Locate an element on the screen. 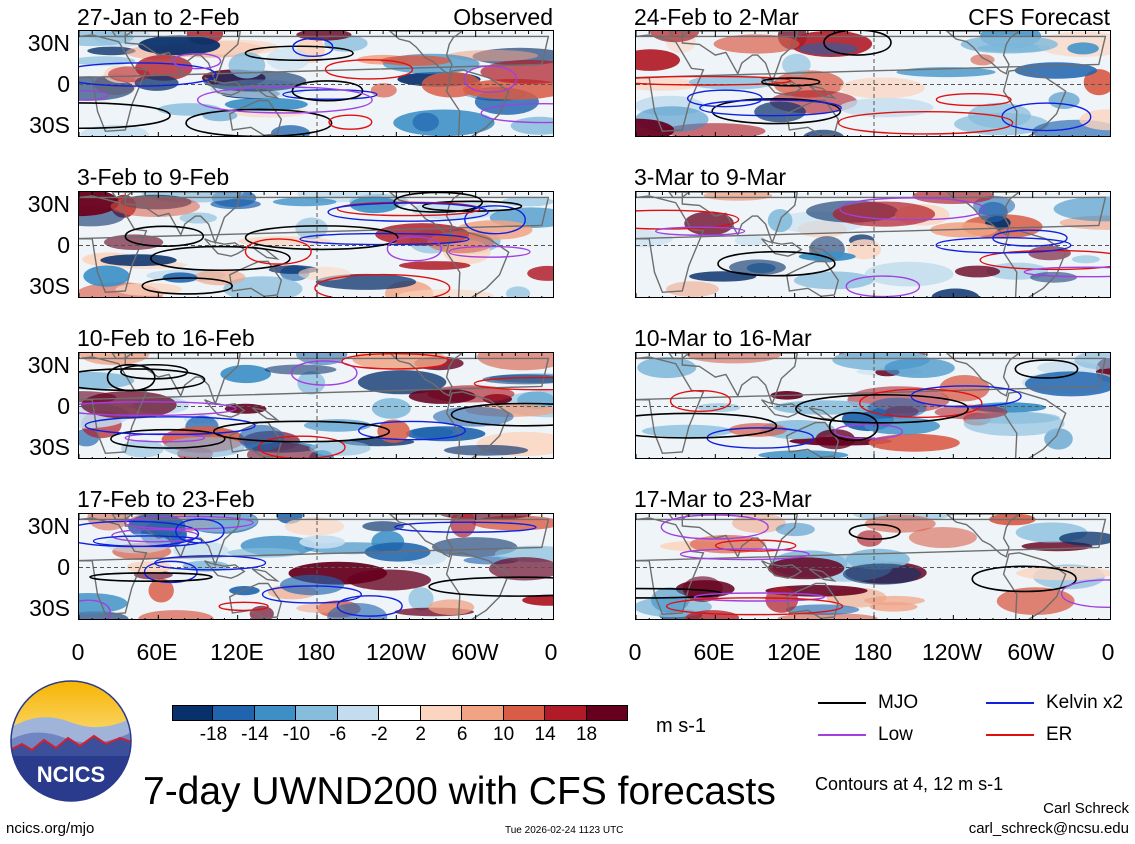  colorbar-tick: -14 is located at coordinates (255, 734).